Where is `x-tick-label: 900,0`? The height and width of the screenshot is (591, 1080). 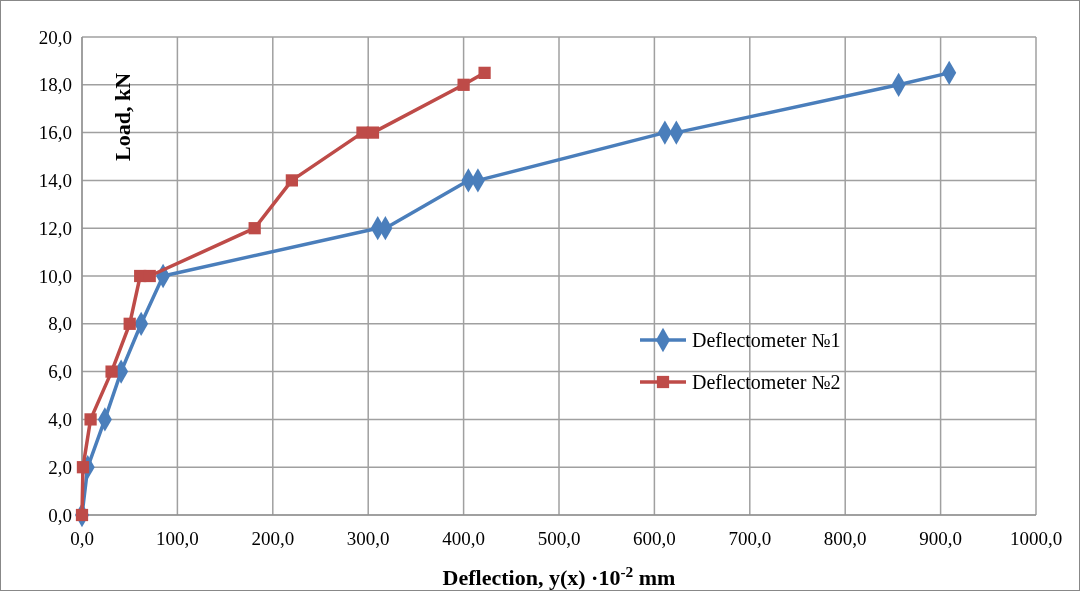
x-tick-label: 900,0 is located at coordinates (940, 538).